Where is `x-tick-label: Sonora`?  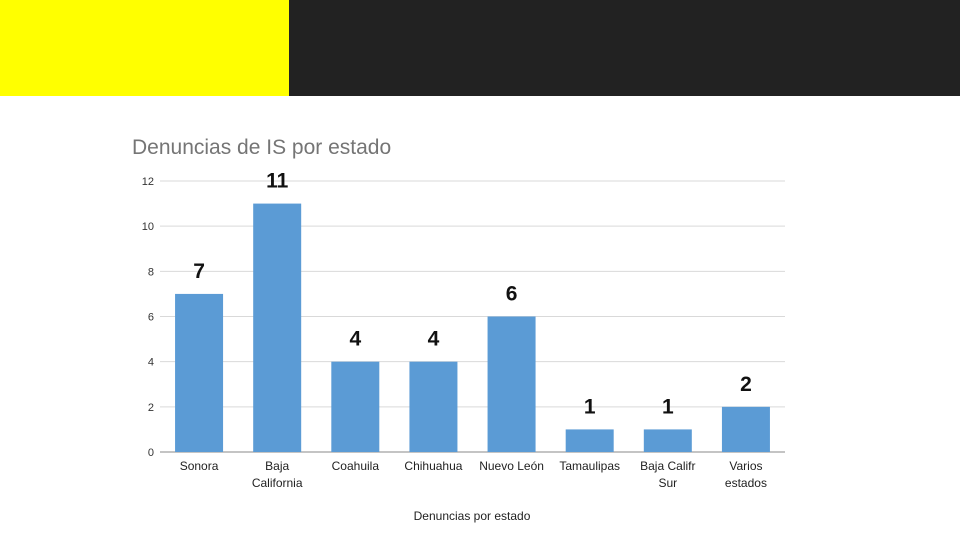 x-tick-label: Sonora is located at coordinates (199, 466).